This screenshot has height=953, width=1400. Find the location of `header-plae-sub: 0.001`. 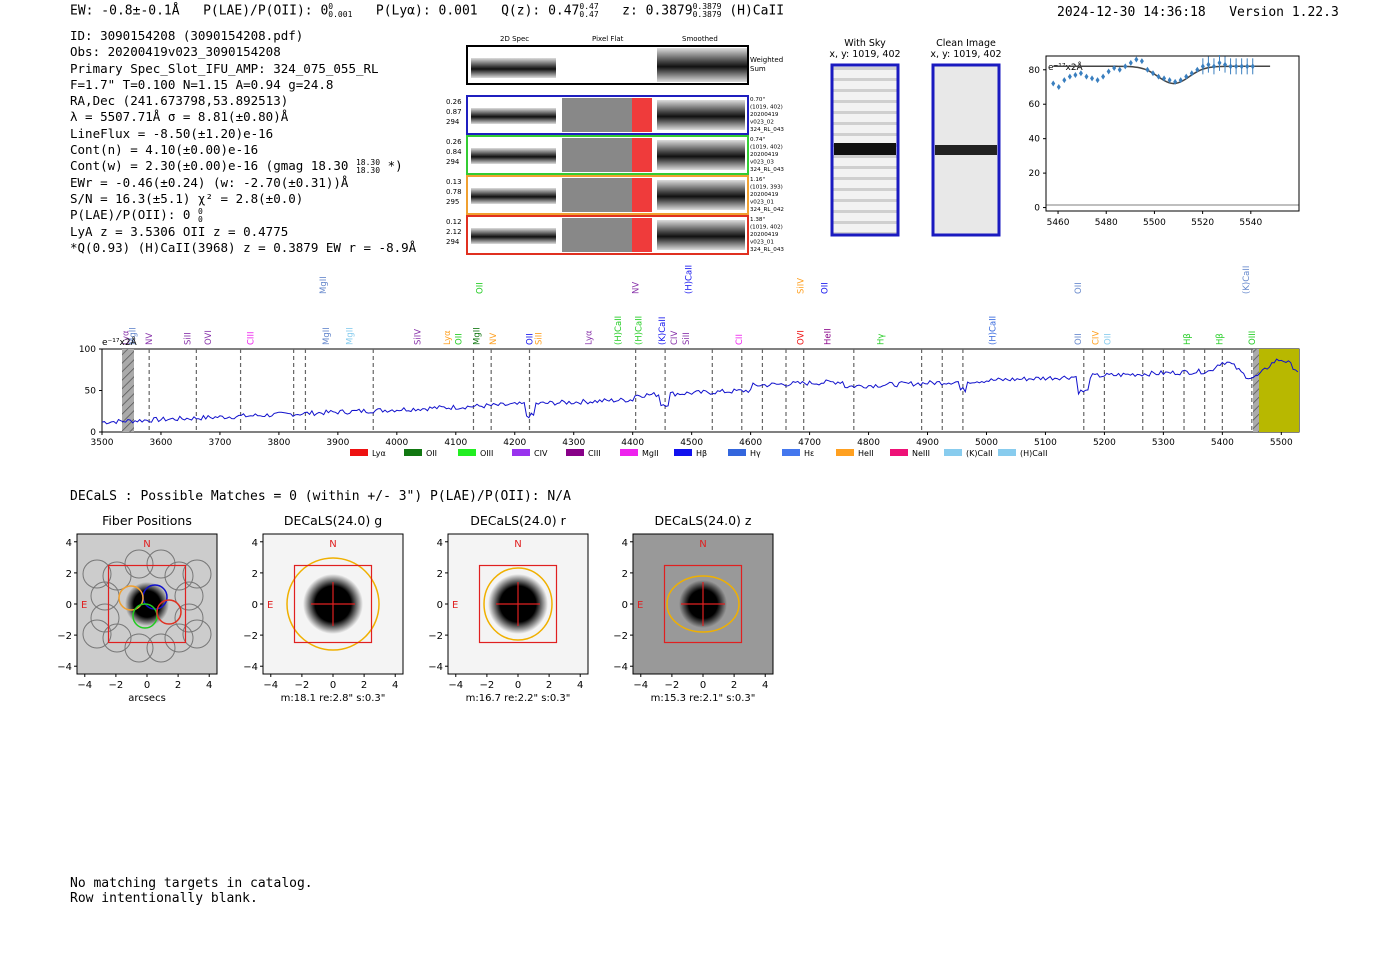

header-plae-sub: 0.001 is located at coordinates (340, 14).